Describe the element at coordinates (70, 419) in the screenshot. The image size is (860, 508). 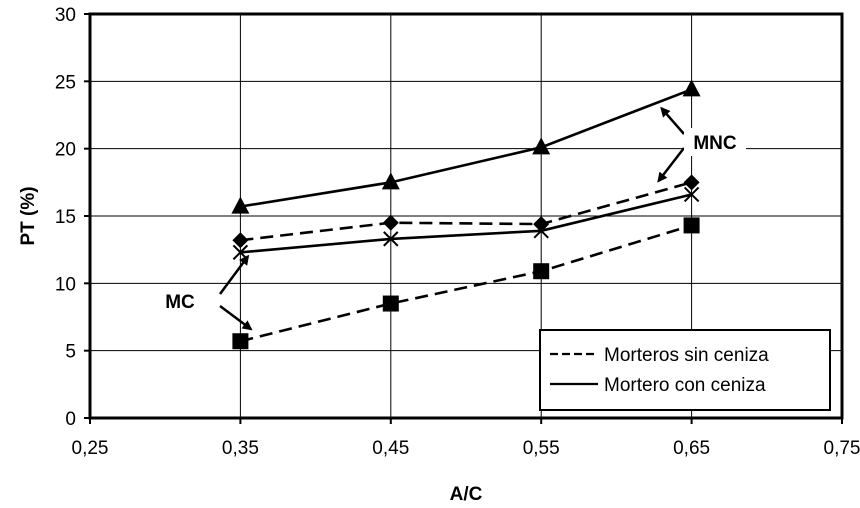
I see `y-tick-label: 0` at that location.